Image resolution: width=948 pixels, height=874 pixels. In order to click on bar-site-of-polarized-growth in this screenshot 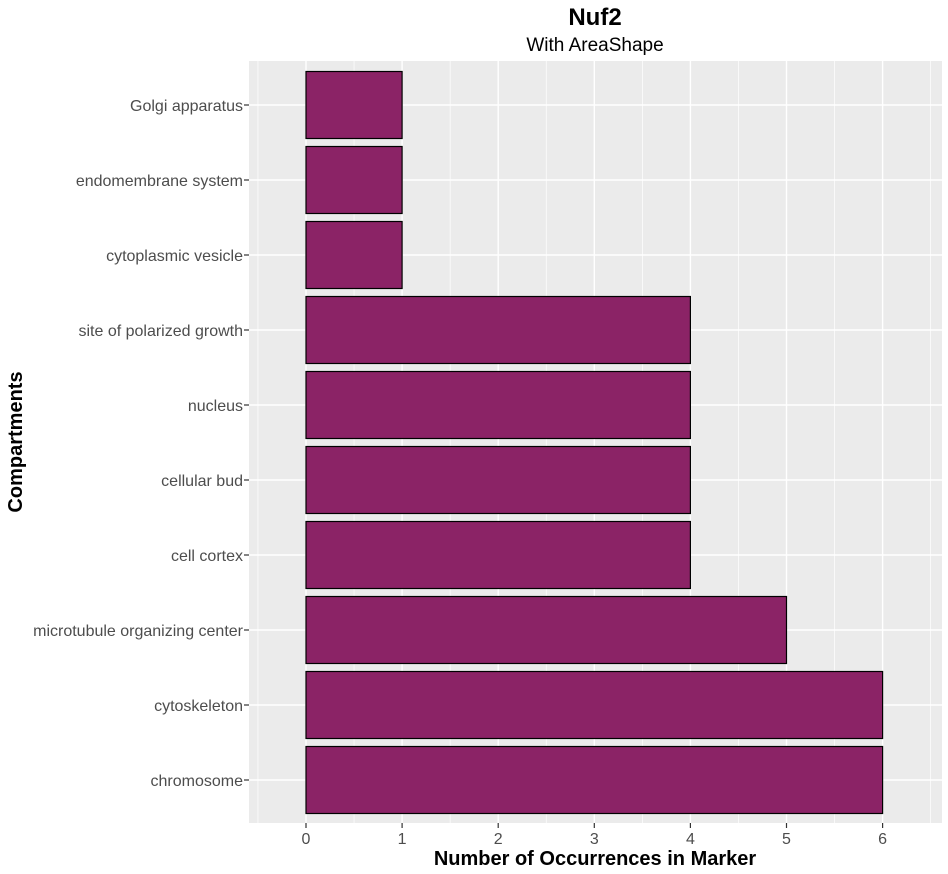, I will do `click(498, 330)`.